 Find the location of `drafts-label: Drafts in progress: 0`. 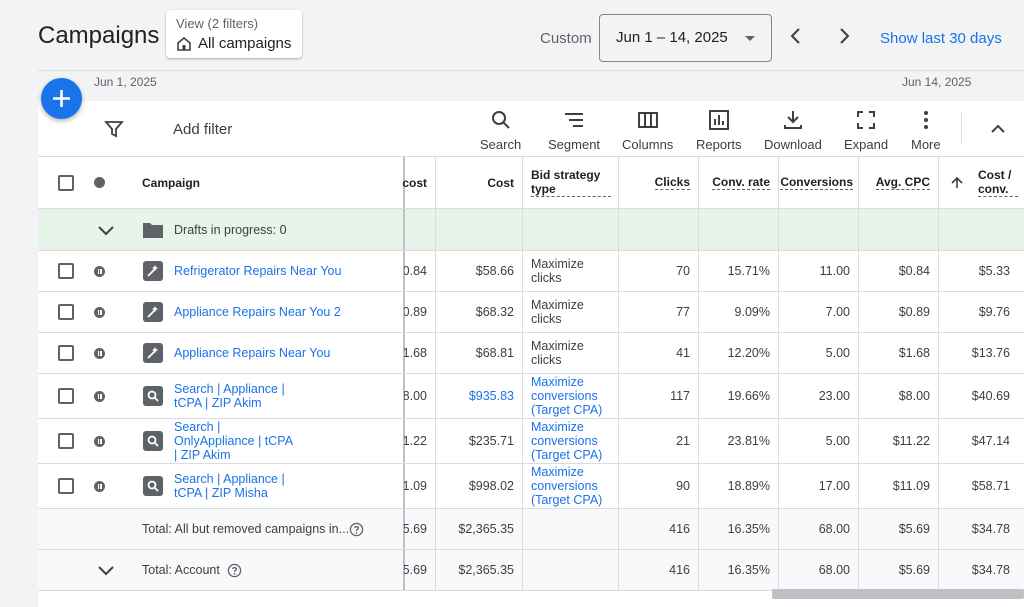

drafts-label: Drafts in progress: 0 is located at coordinates (230, 229).